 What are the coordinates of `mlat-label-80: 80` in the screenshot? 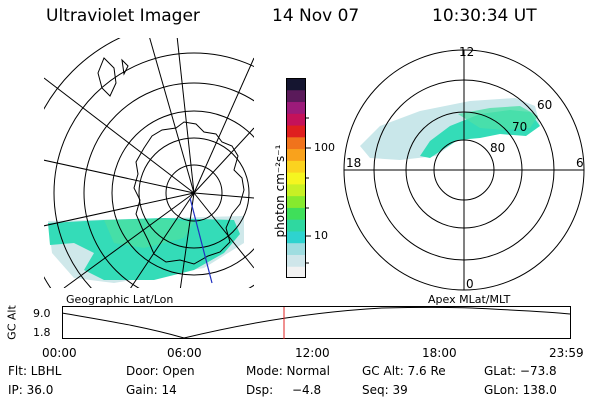 It's located at (498, 148).